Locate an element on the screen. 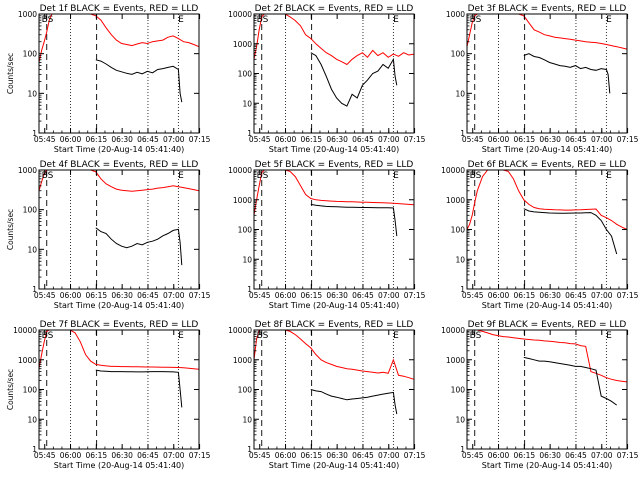 This screenshot has width=640, height=480. y-tick-label: 1 is located at coordinates (462, 133).